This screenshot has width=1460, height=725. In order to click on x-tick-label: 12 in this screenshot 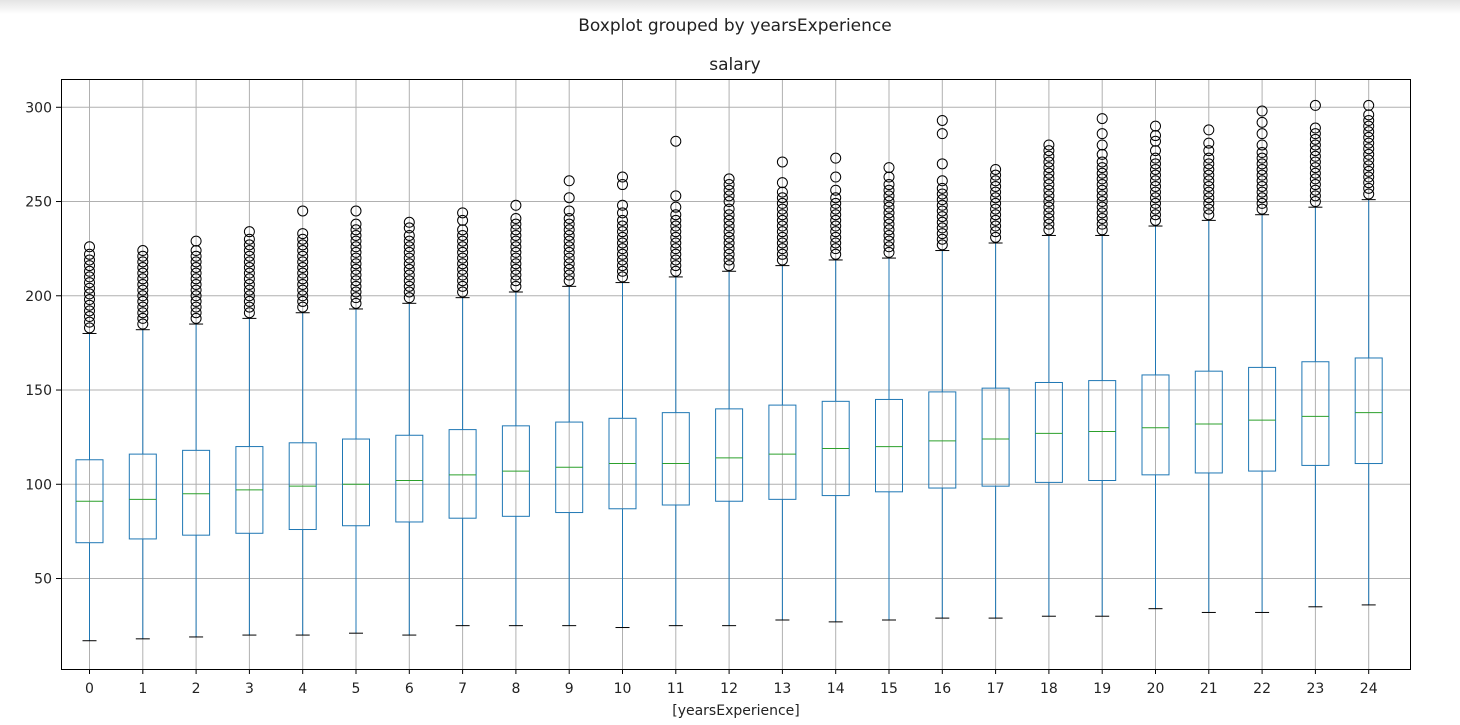, I will do `click(729, 689)`.